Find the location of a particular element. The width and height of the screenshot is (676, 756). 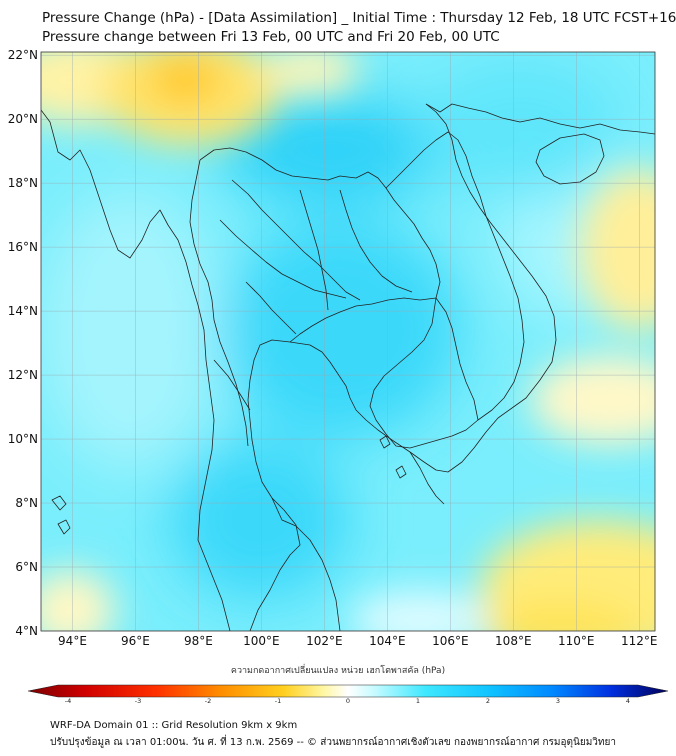

colorbar-body is located at coordinates (348, 691).